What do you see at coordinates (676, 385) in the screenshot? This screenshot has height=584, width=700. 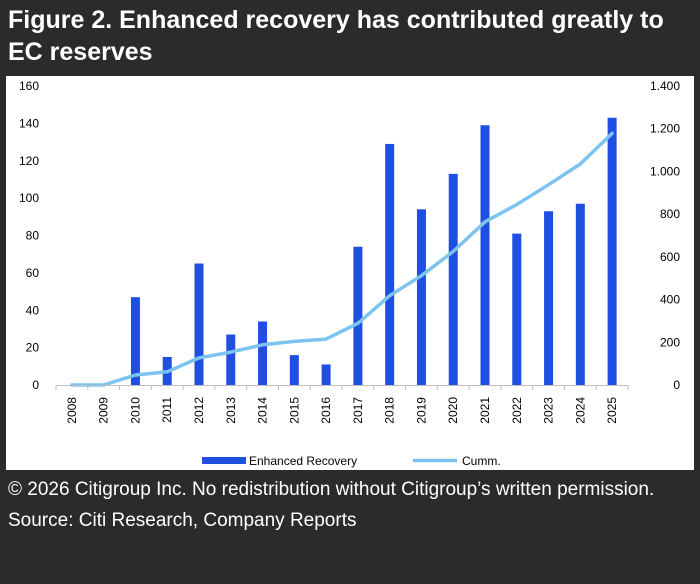 I see `y-right-tick-label: 0` at bounding box center [676, 385].